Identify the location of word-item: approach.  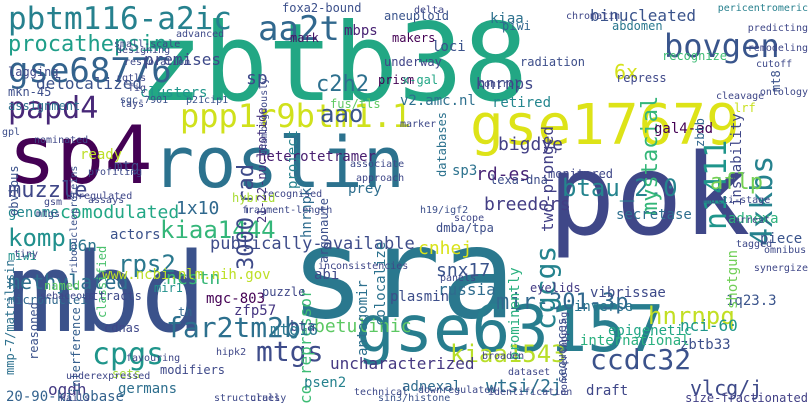
(380, 178).